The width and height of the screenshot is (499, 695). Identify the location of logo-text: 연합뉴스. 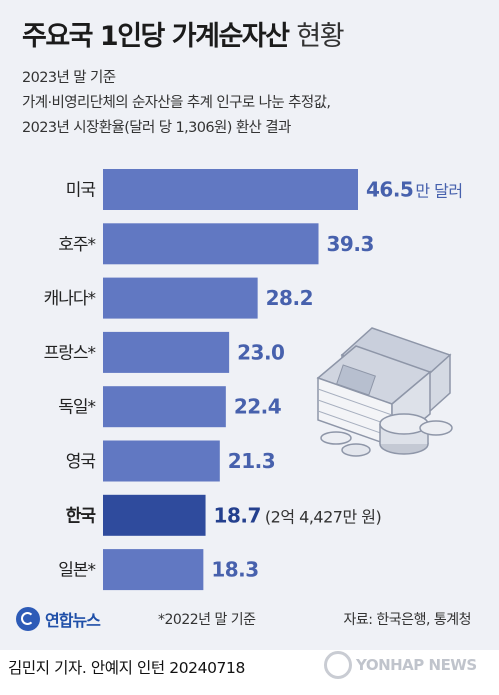
(73, 620).